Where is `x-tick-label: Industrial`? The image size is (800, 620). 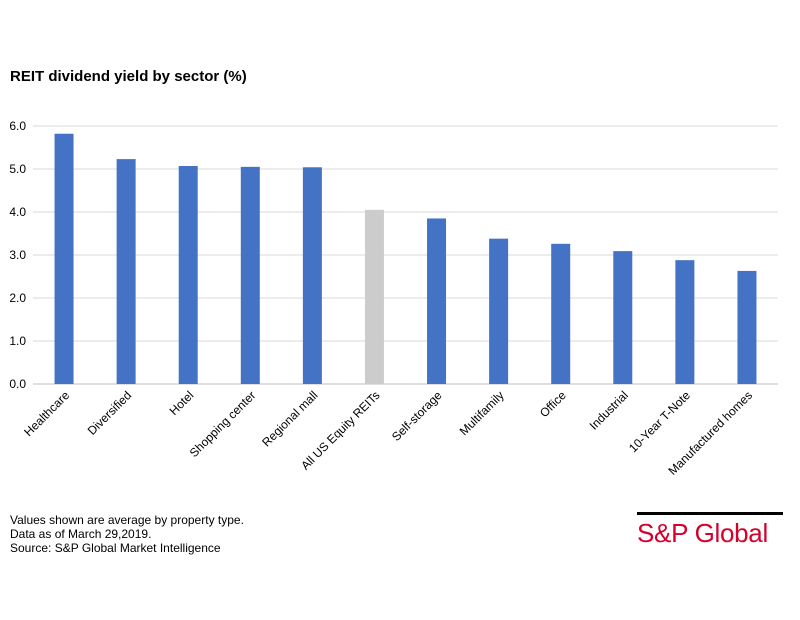
x-tick-label: Industrial is located at coordinates (609, 410).